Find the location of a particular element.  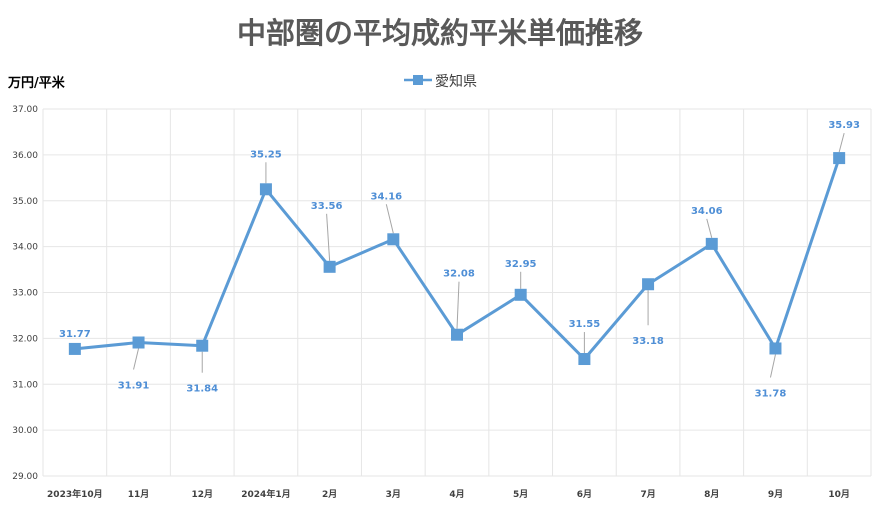

y-axis-label: 万円/平米 is located at coordinates (36, 83).